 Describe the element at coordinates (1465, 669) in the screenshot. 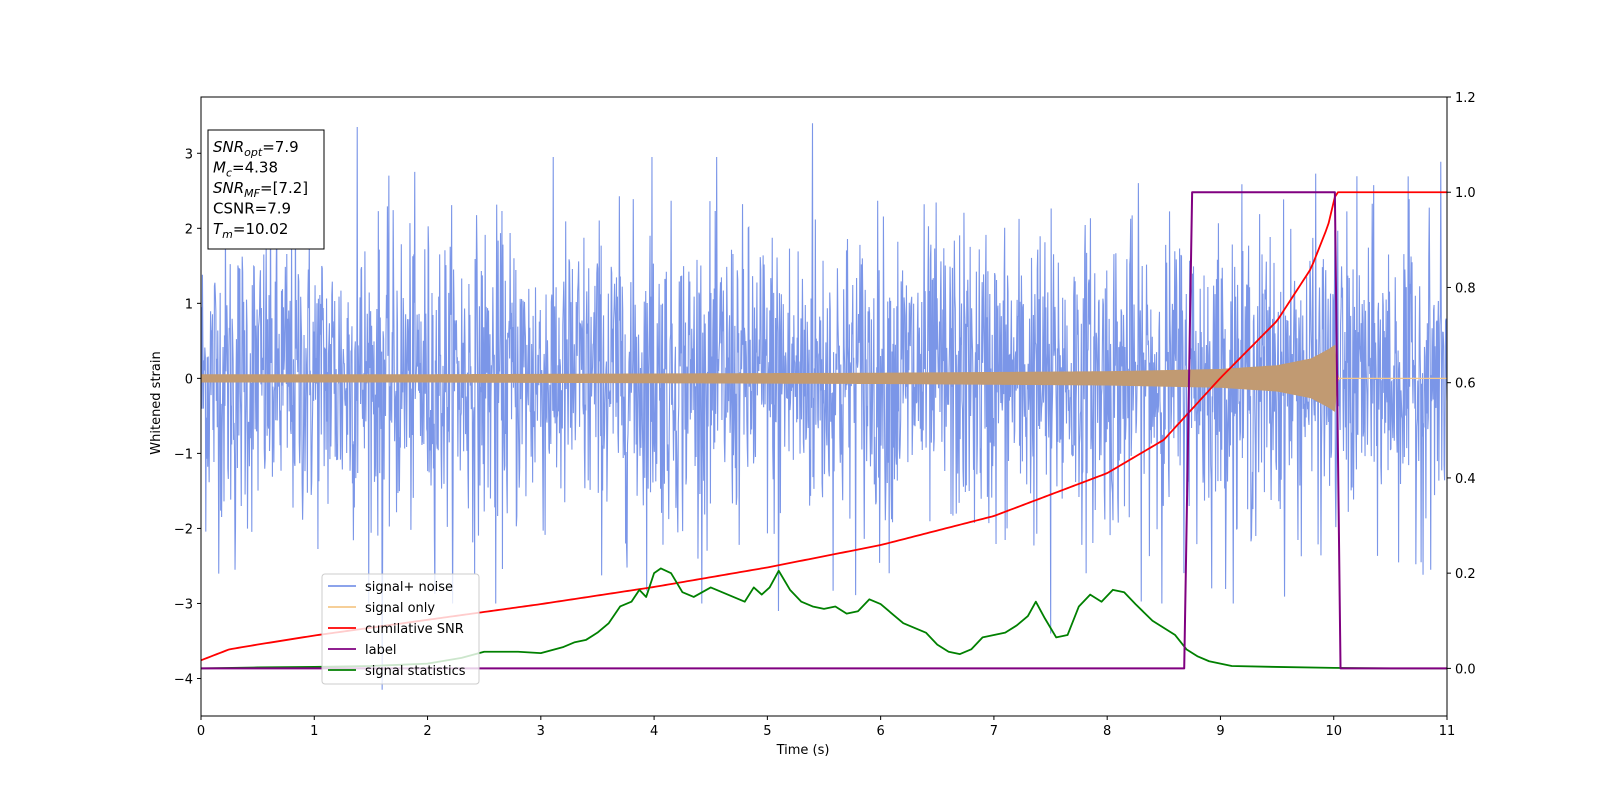

I see `y2-tick-label: 0.0` at that location.